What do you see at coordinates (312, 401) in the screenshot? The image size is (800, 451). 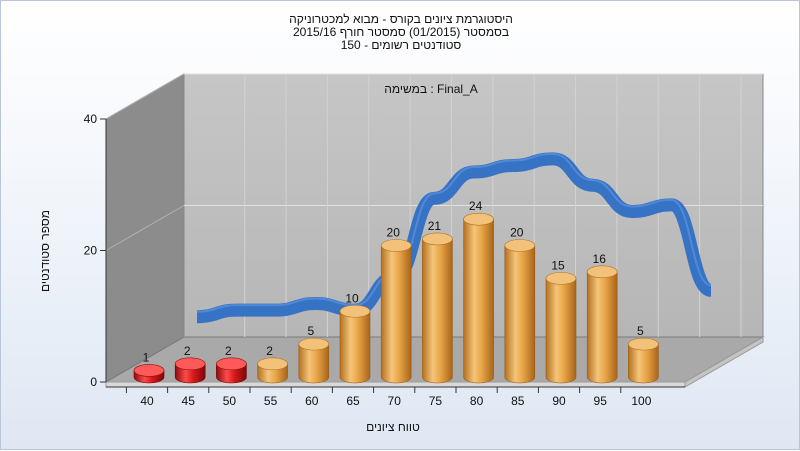 I see `x-tick-label: 60` at bounding box center [312, 401].